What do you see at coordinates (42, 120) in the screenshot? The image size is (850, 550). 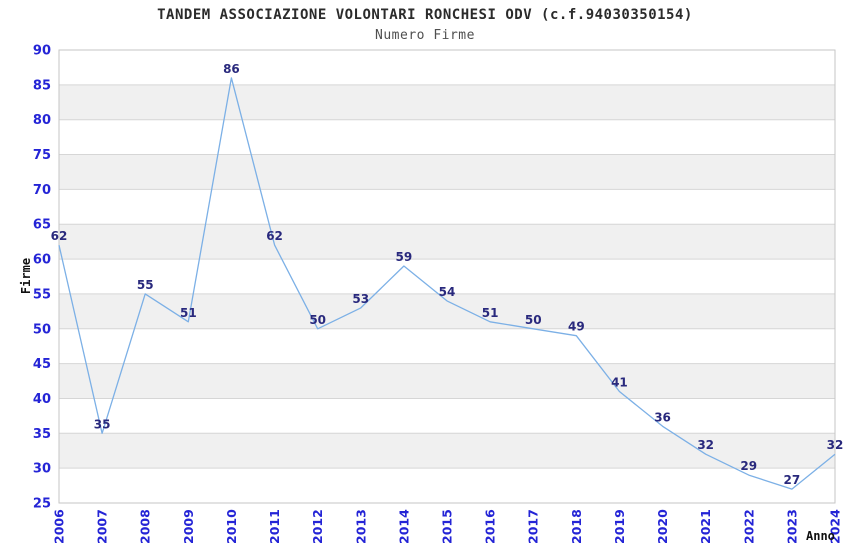 I see `y-tick-label: 80` at bounding box center [42, 120].